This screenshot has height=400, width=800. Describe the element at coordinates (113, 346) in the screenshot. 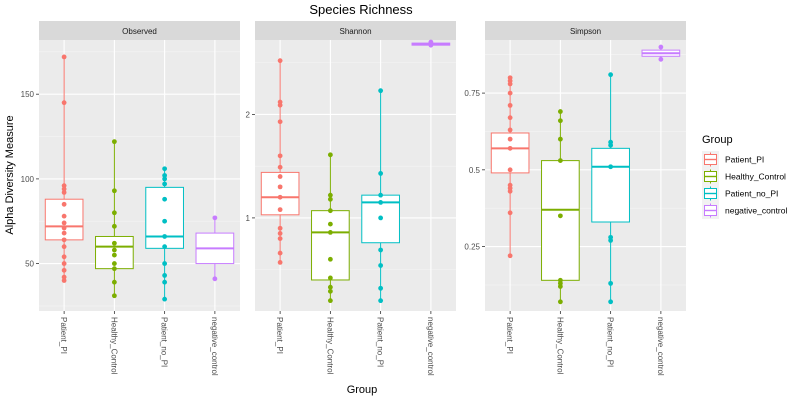

I see `x-tick-label: Healthy_Control` at that location.